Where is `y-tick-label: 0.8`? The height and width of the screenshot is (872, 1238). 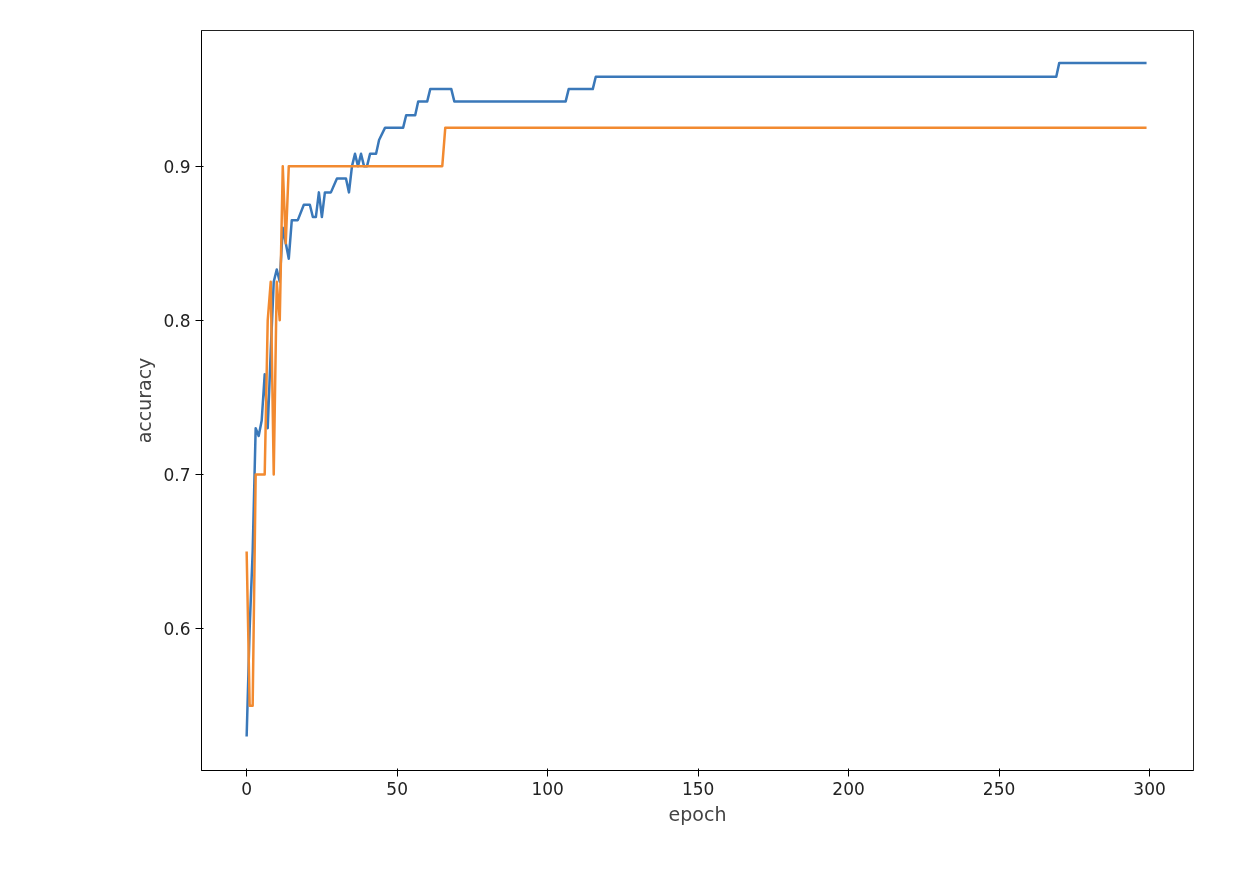 y-tick-label: 0.8 is located at coordinates (177, 320).